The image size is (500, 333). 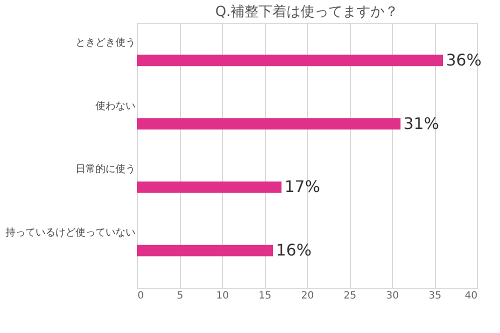 I want to click on x-tick-label: 25, so click(x=350, y=296).